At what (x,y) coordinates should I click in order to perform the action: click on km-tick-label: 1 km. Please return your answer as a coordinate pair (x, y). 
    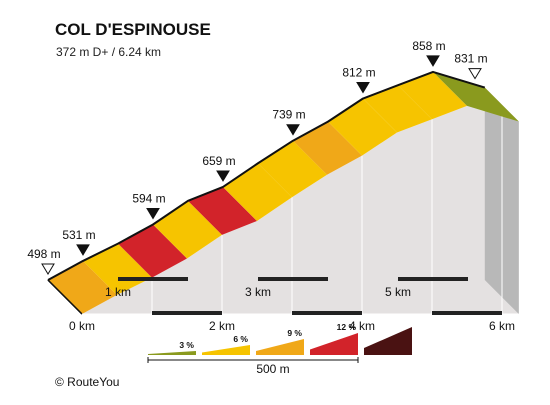
    Looking at the image, I should click on (118, 292).